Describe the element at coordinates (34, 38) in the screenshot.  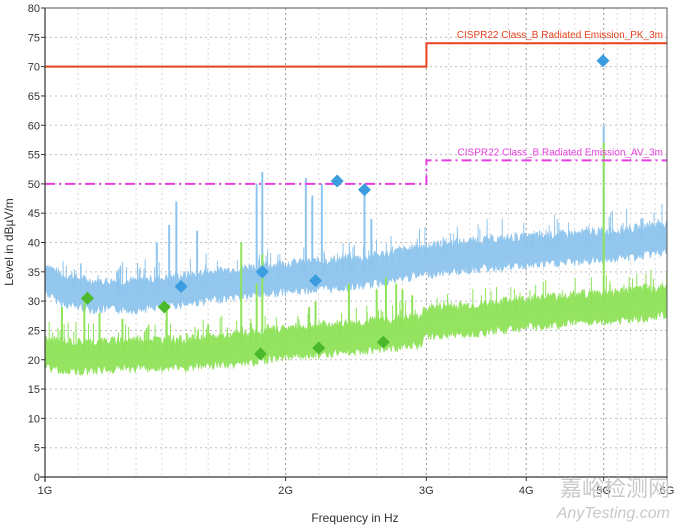
I see `y-tick-label: 75` at that location.